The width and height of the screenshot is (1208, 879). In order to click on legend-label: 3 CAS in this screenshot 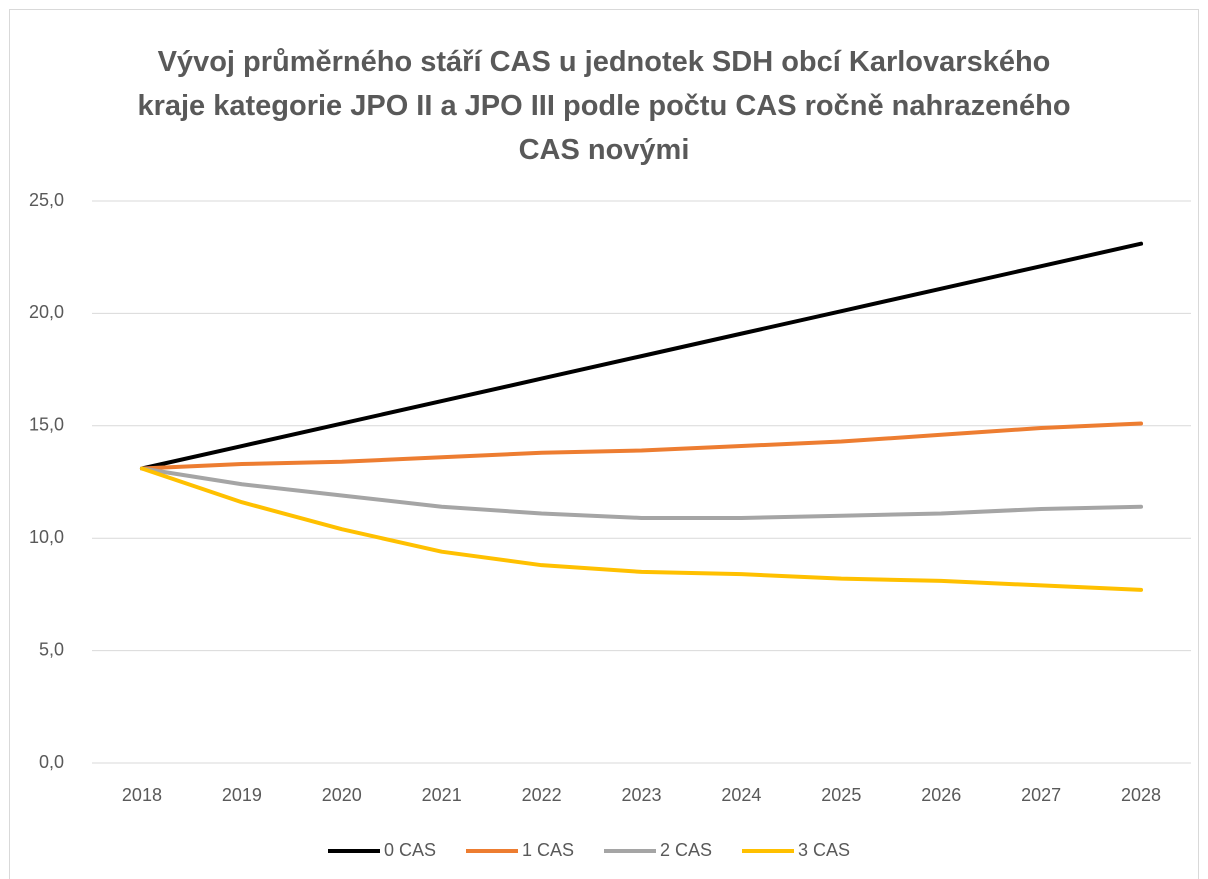, I will do `click(824, 850)`.